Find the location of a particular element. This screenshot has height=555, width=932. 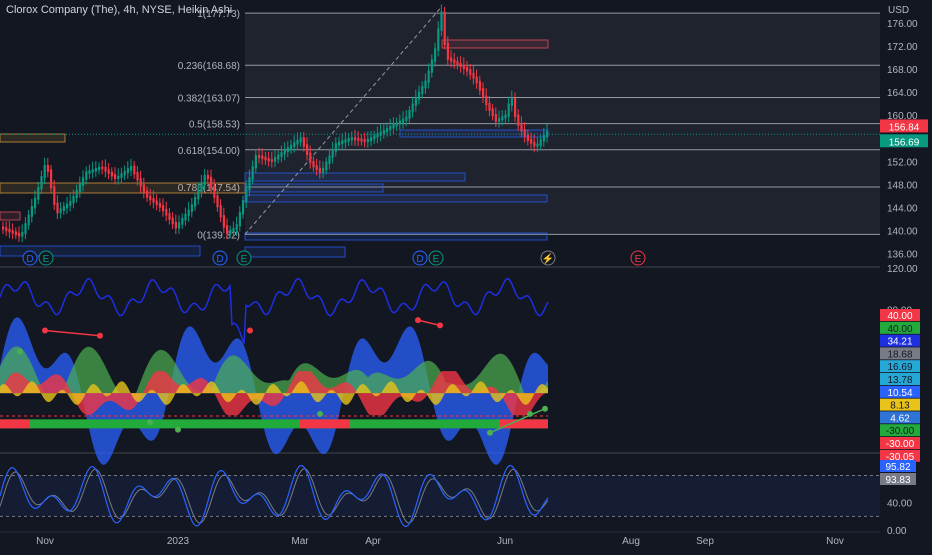

price-badge-label: 156.84 is located at coordinates (904, 127).